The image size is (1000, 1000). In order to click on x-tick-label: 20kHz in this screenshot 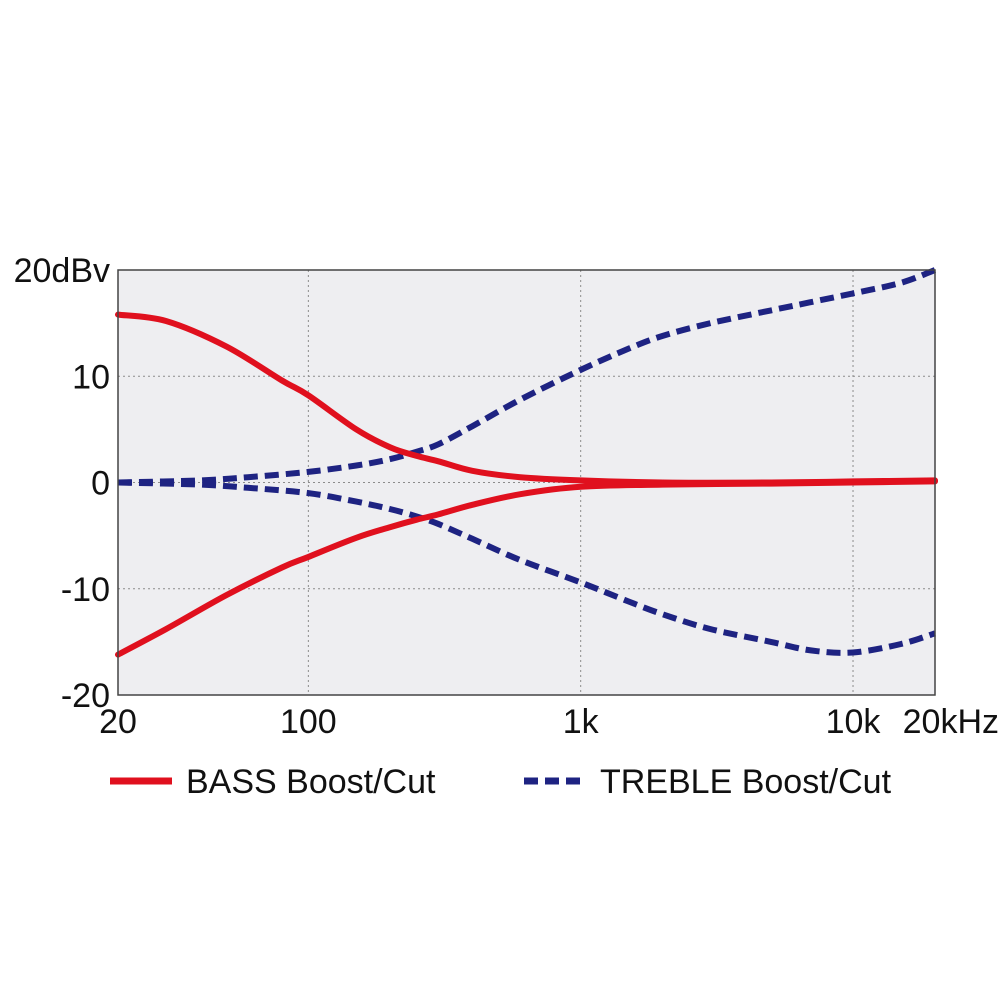, I will do `click(951, 722)`.